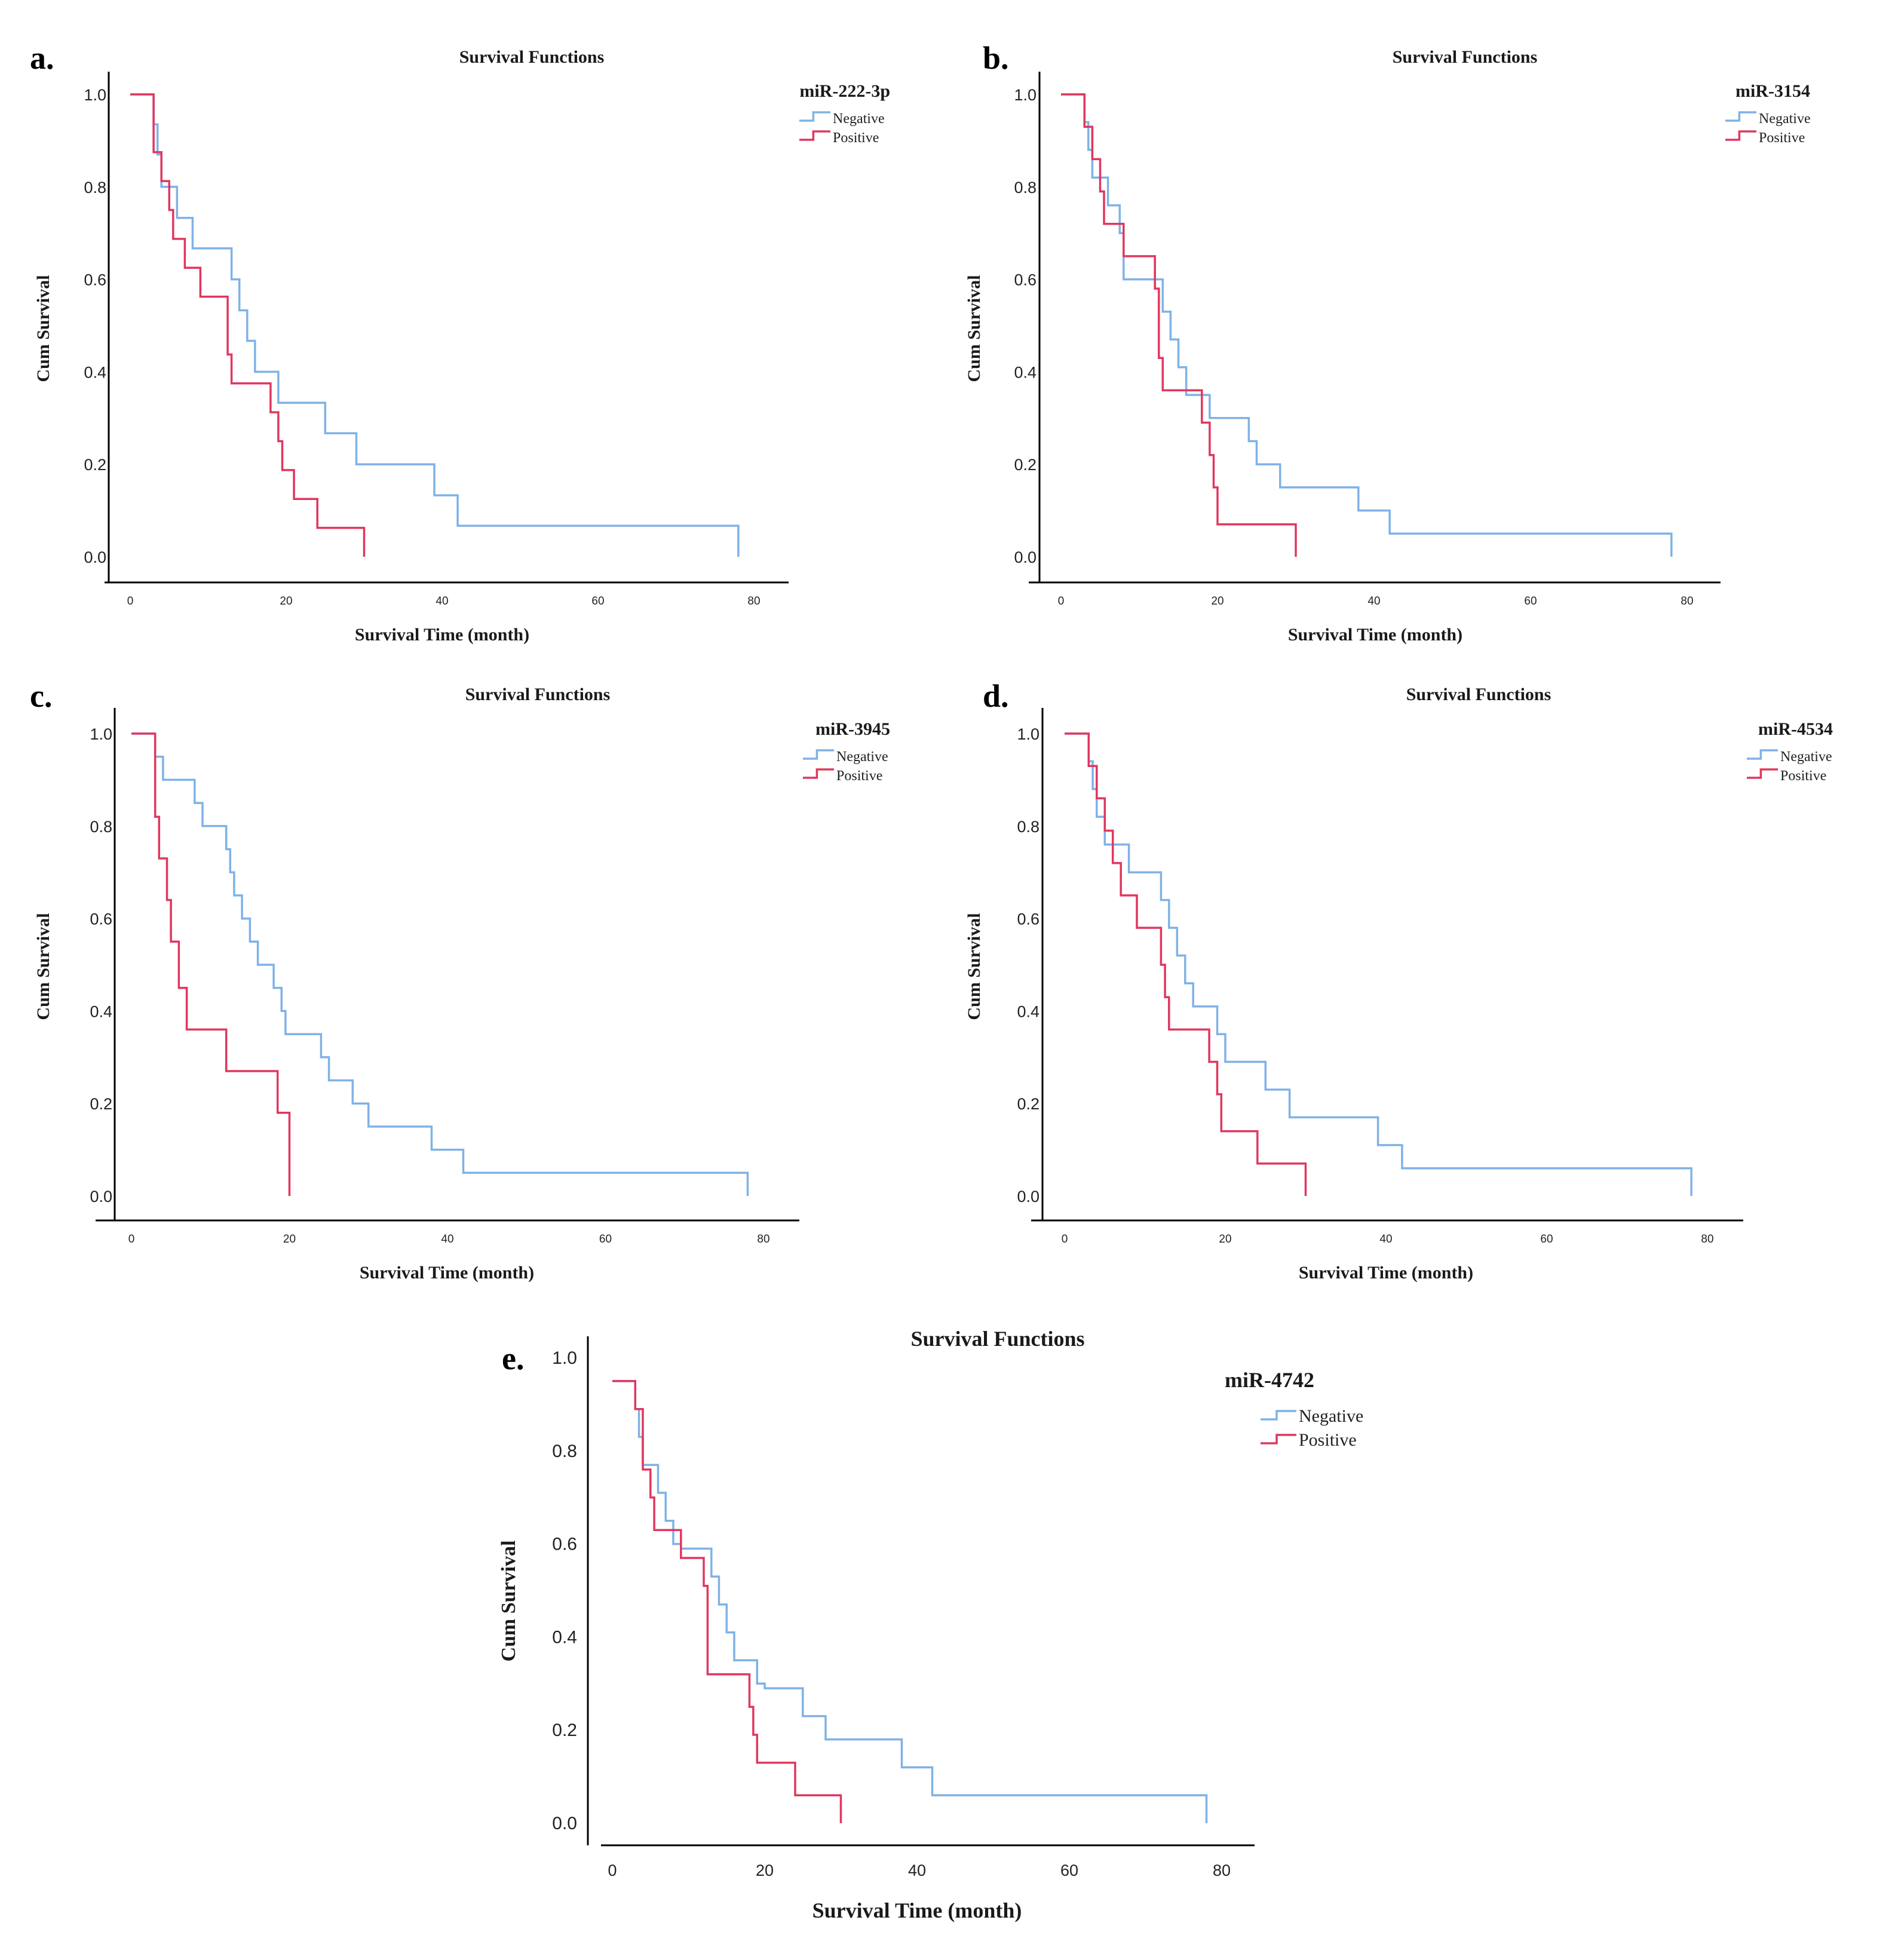 Image resolution: width=1892 pixels, height=1960 pixels. What do you see at coordinates (1269, 1380) in the screenshot?
I see `legend-title: miR-4742` at bounding box center [1269, 1380].